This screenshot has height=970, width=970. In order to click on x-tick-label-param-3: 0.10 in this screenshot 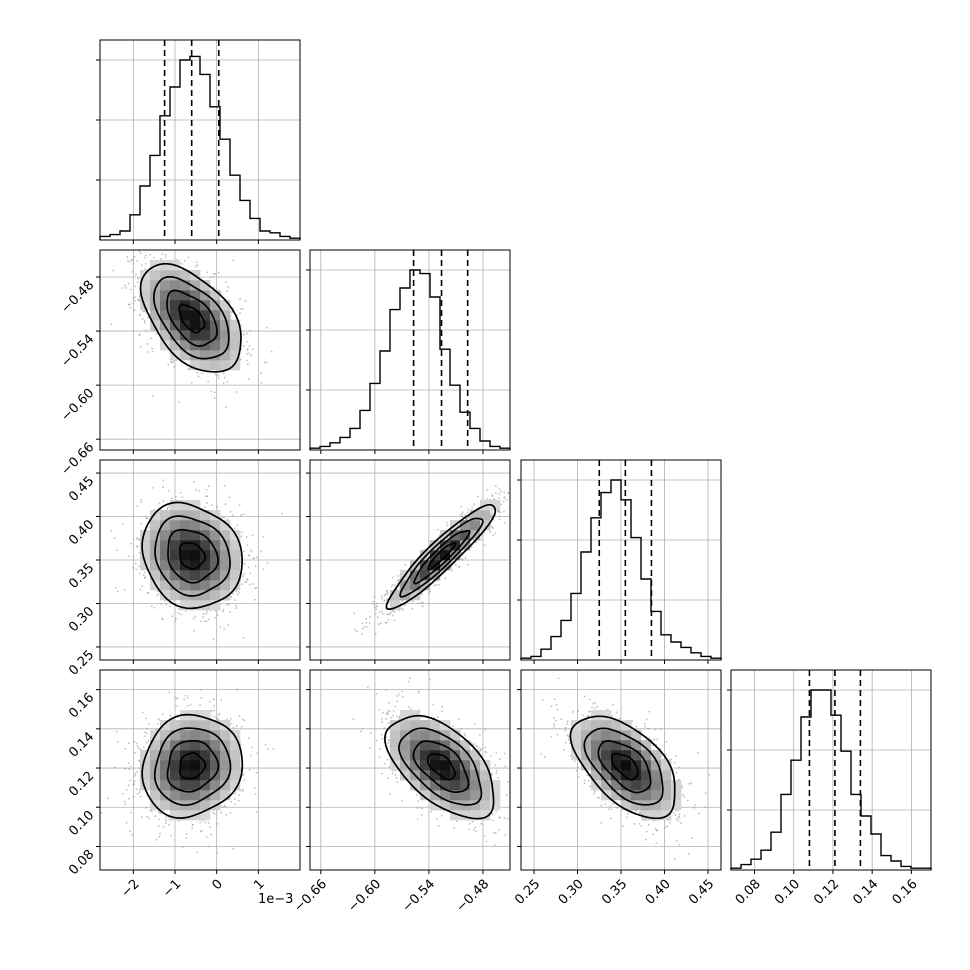, I will do `click(787, 892)`.